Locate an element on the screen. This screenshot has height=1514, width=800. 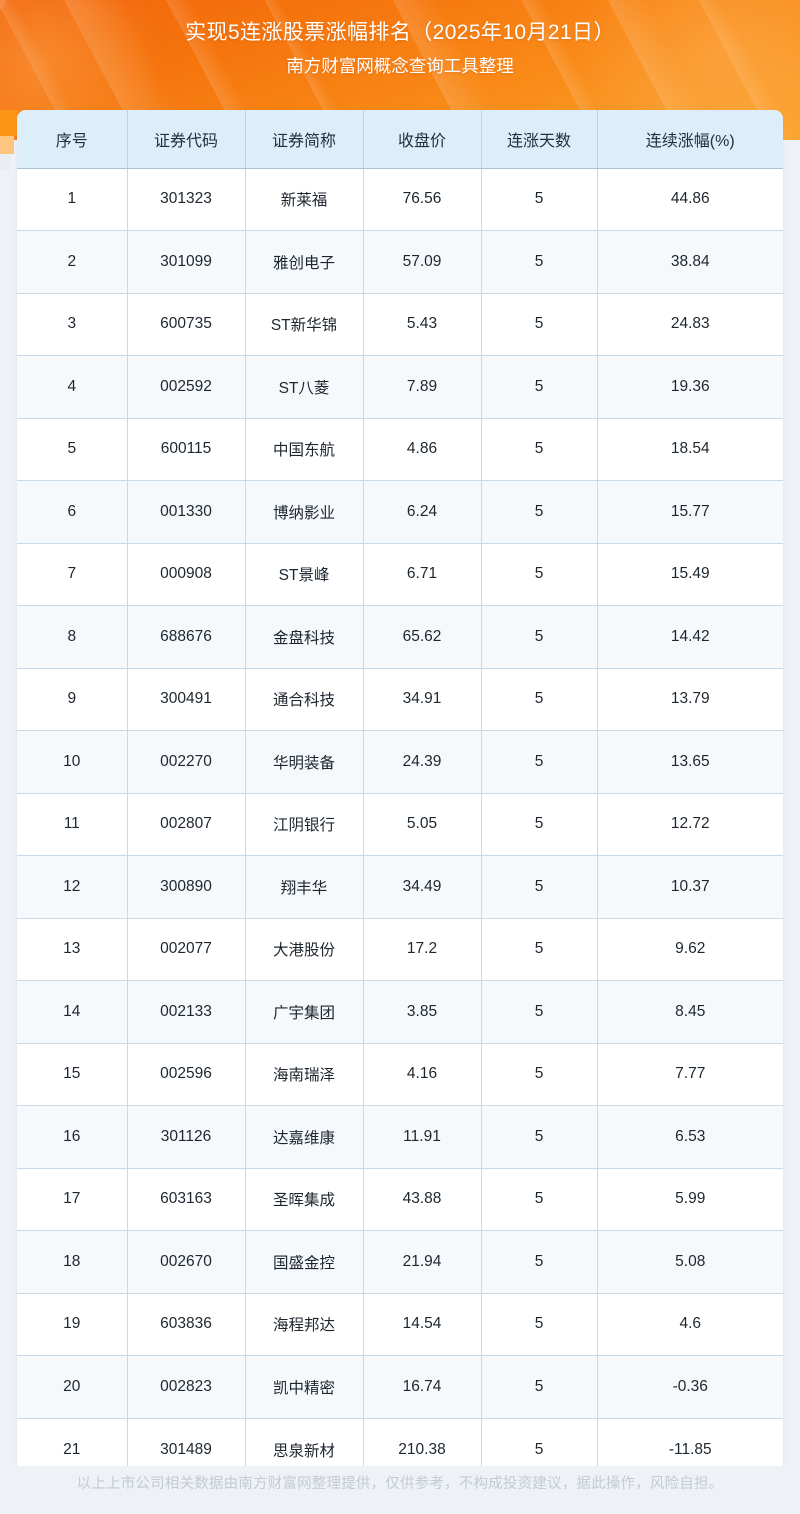
cell-index: 8 is located at coordinates (72, 637).